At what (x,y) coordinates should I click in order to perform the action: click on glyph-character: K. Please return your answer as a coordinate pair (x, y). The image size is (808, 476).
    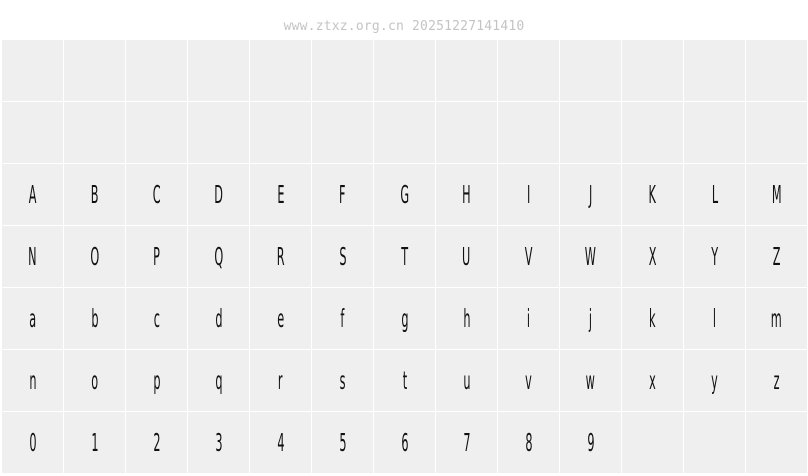
    Looking at the image, I should click on (652, 194).